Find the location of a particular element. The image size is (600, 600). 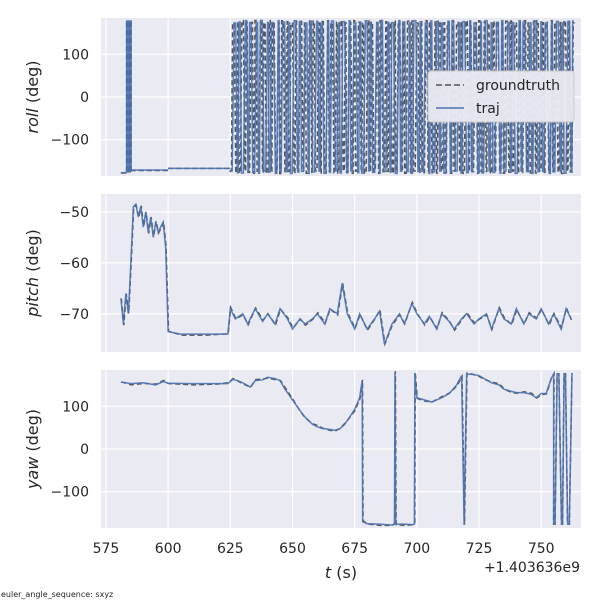

y-tick-label: −70 is located at coordinates (74, 315).